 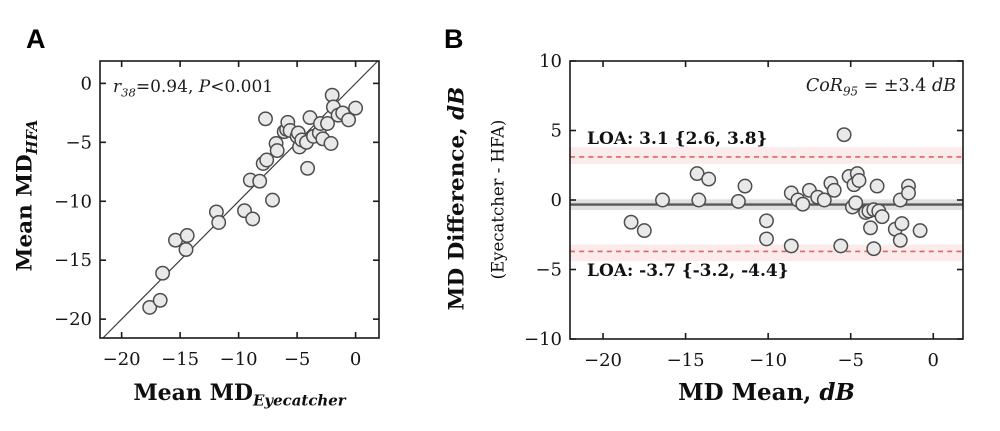 I want to click on panel-a-letter: A, so click(x=36, y=39).